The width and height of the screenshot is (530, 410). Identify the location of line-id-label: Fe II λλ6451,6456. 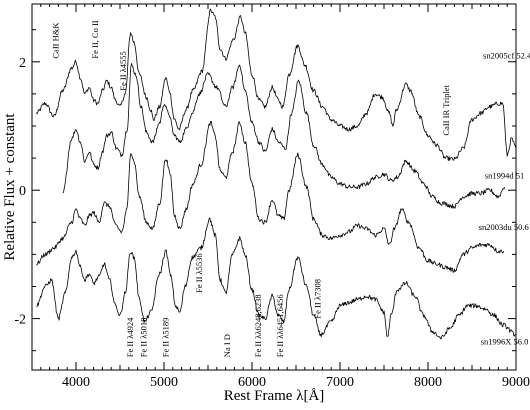
(280, 325).